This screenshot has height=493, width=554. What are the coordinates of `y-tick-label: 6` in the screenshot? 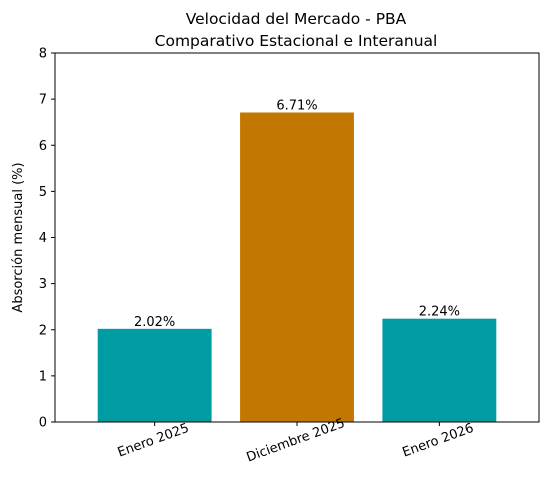 It's located at (43, 146).